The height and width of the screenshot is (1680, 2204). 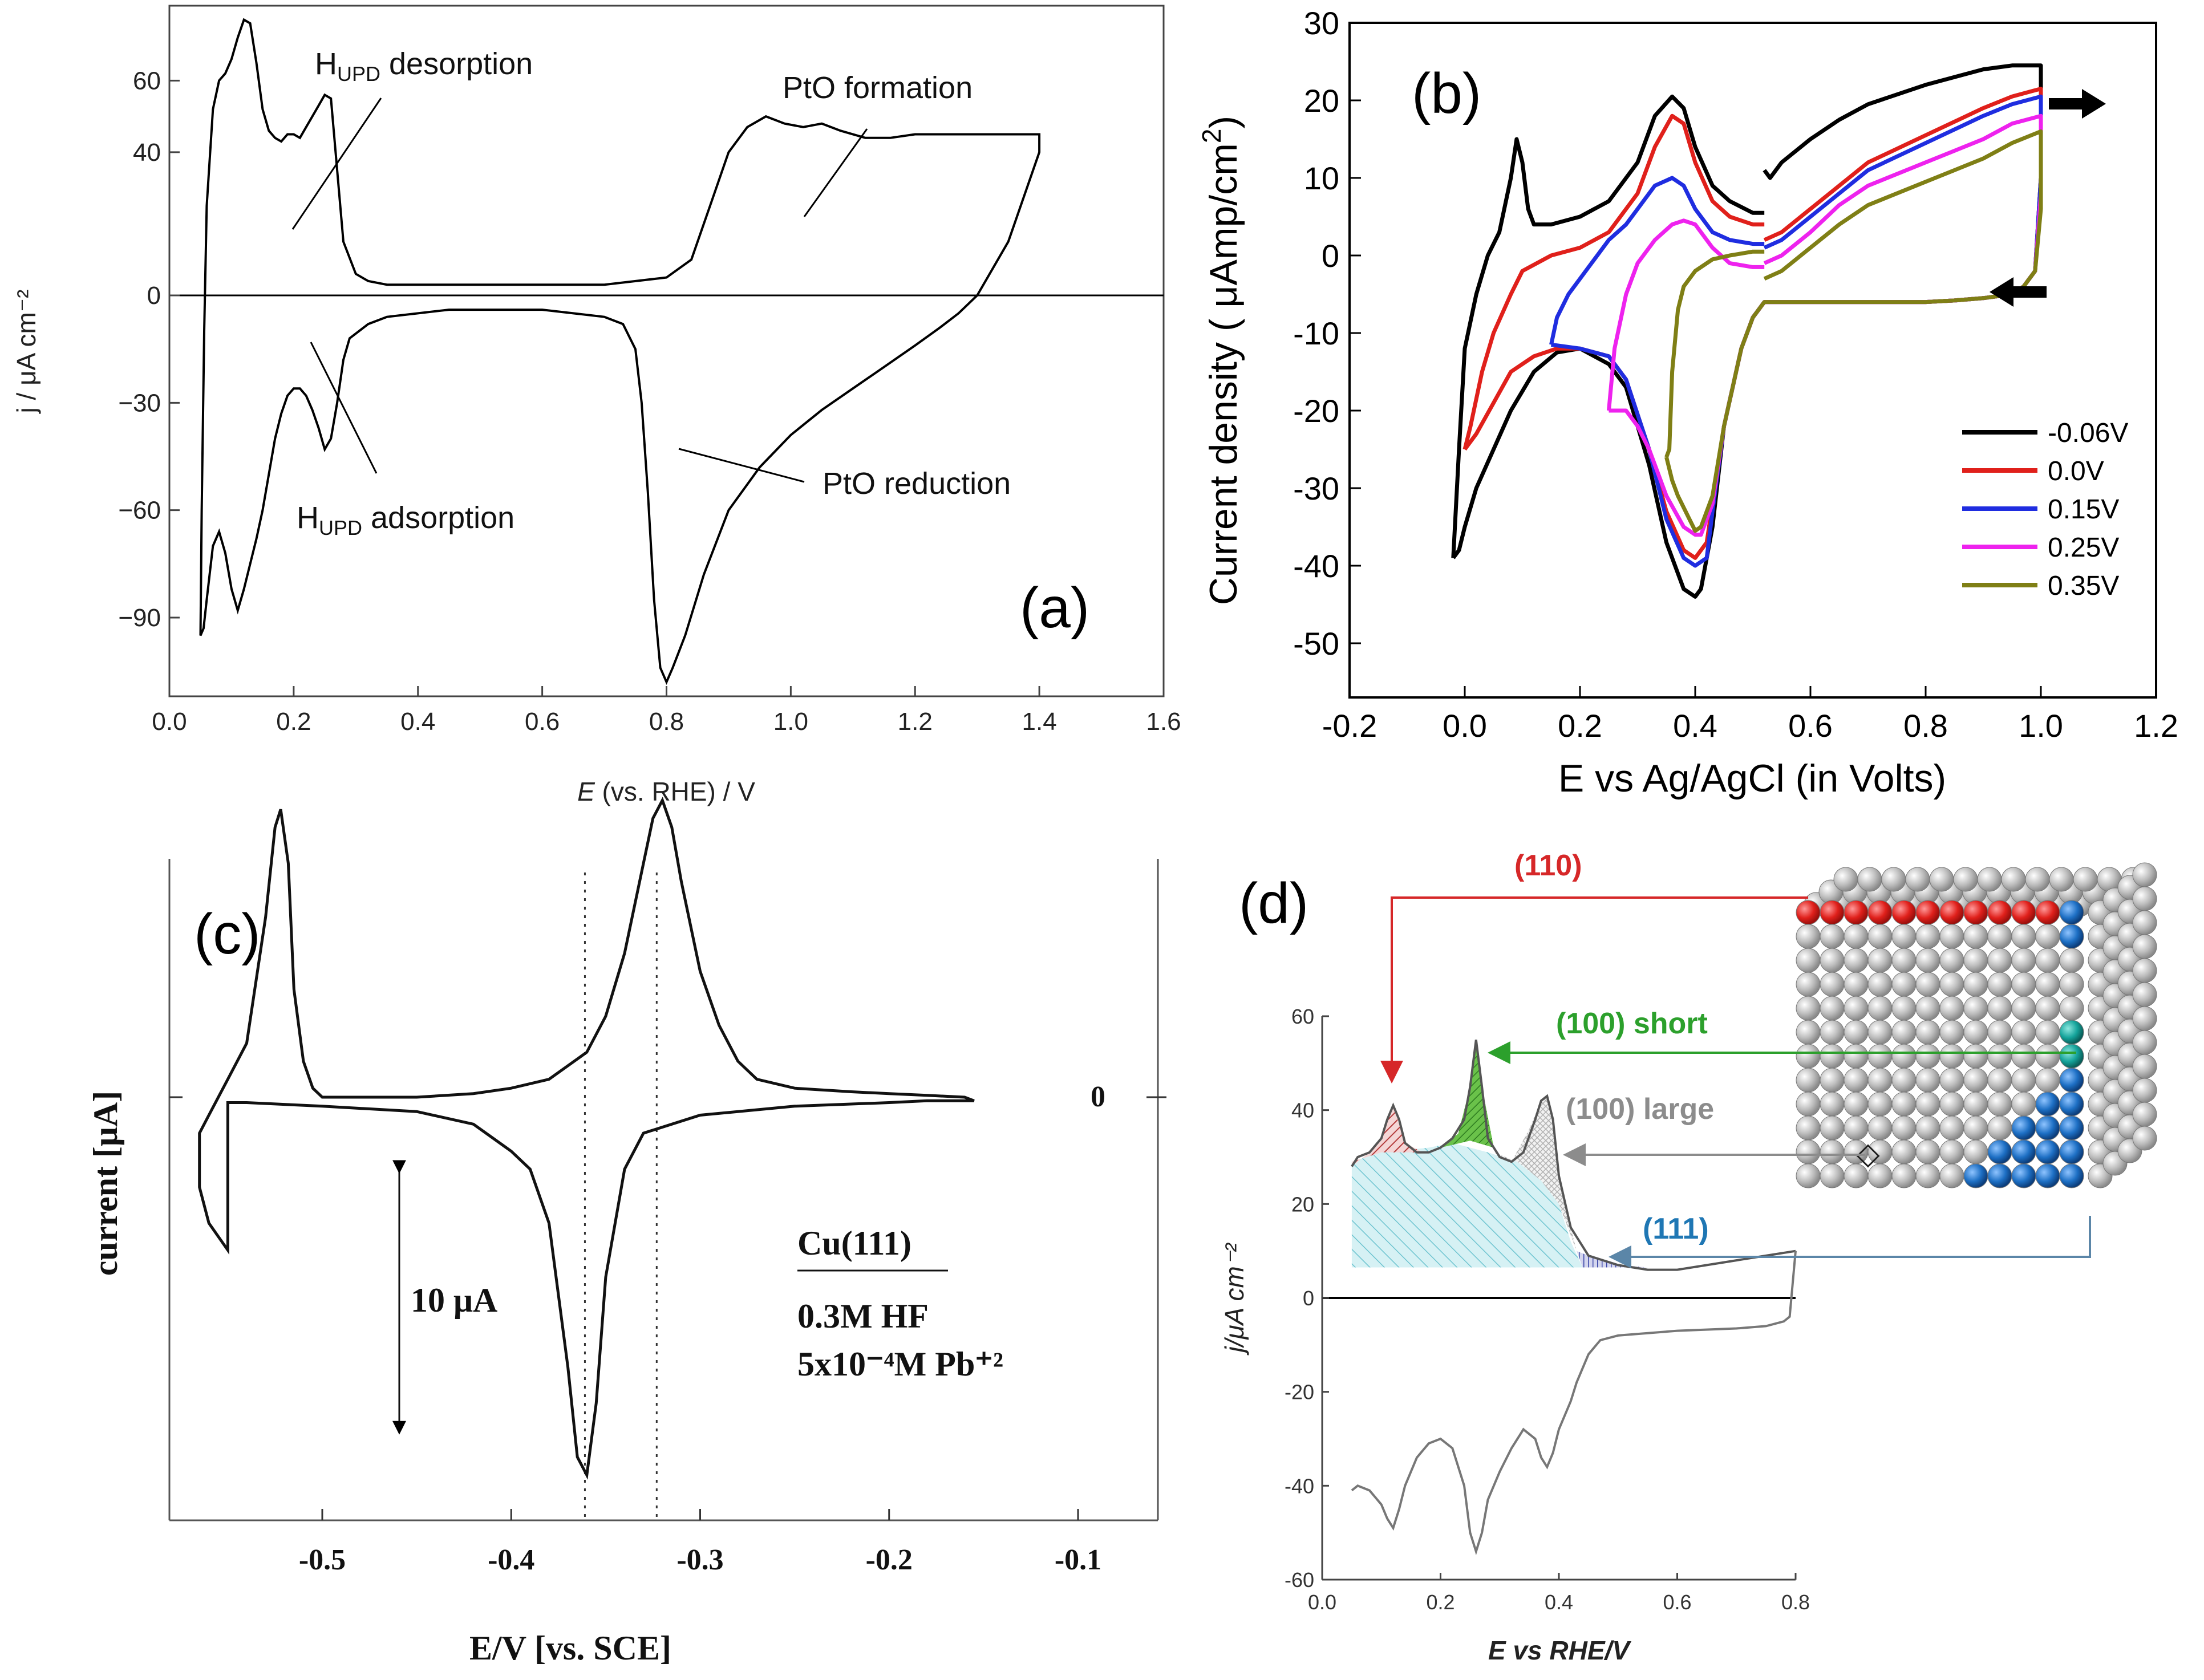 What do you see at coordinates (336, 164) in the screenshot?
I see `anno-leader-desorption` at bounding box center [336, 164].